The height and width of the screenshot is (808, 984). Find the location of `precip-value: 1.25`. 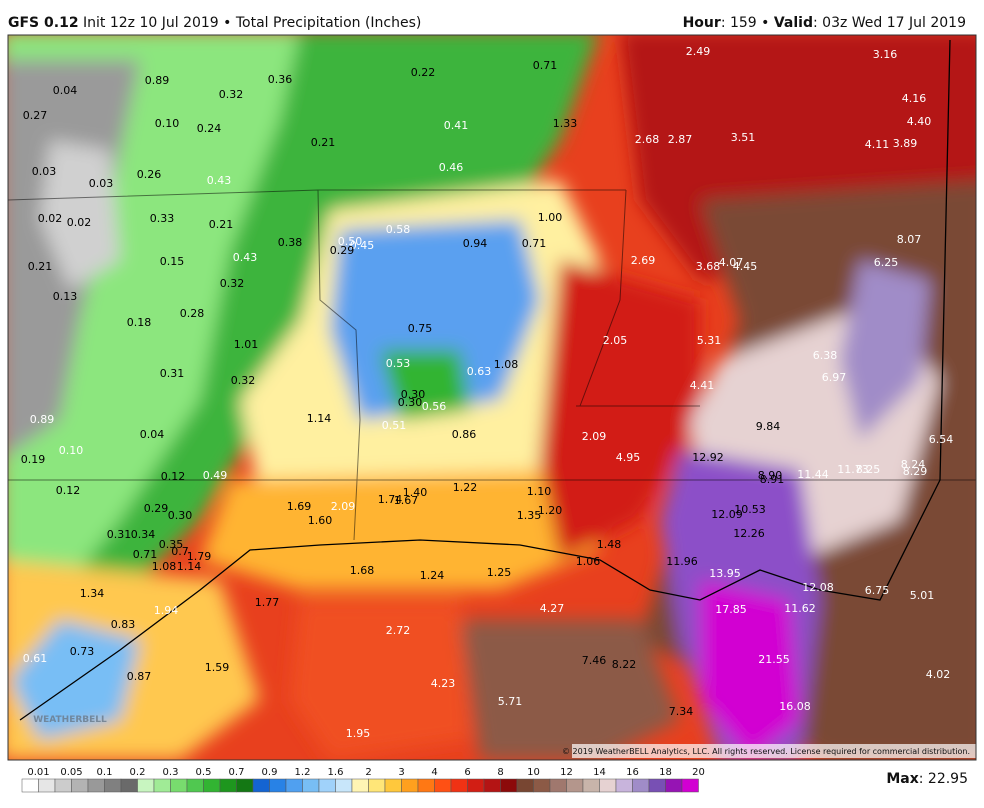

precip-value: 1.25 is located at coordinates (499, 572).